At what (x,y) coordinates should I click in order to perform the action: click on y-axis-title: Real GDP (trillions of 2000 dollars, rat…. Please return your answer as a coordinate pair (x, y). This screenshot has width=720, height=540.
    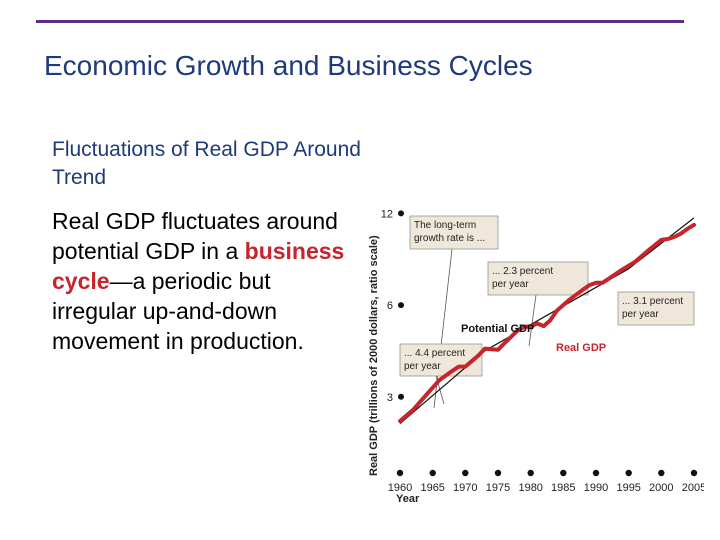
    Looking at the image, I should click on (374, 355).